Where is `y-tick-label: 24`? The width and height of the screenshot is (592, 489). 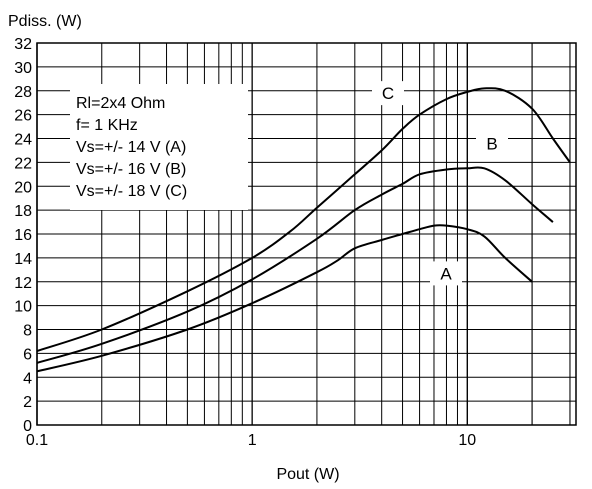 y-tick-label: 24 is located at coordinates (23, 140).